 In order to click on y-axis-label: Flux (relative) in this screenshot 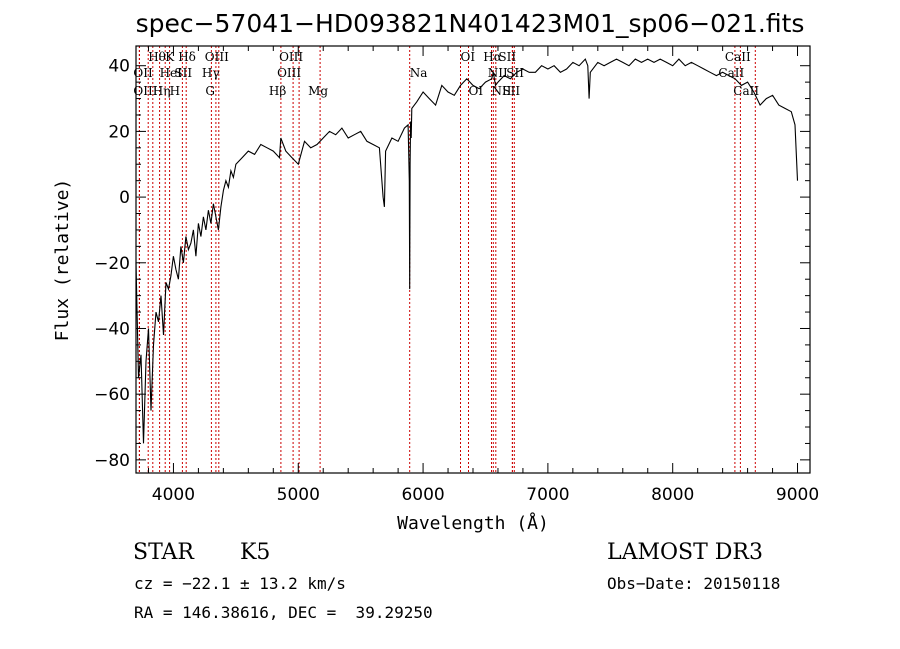, I will do `click(62, 260)`.